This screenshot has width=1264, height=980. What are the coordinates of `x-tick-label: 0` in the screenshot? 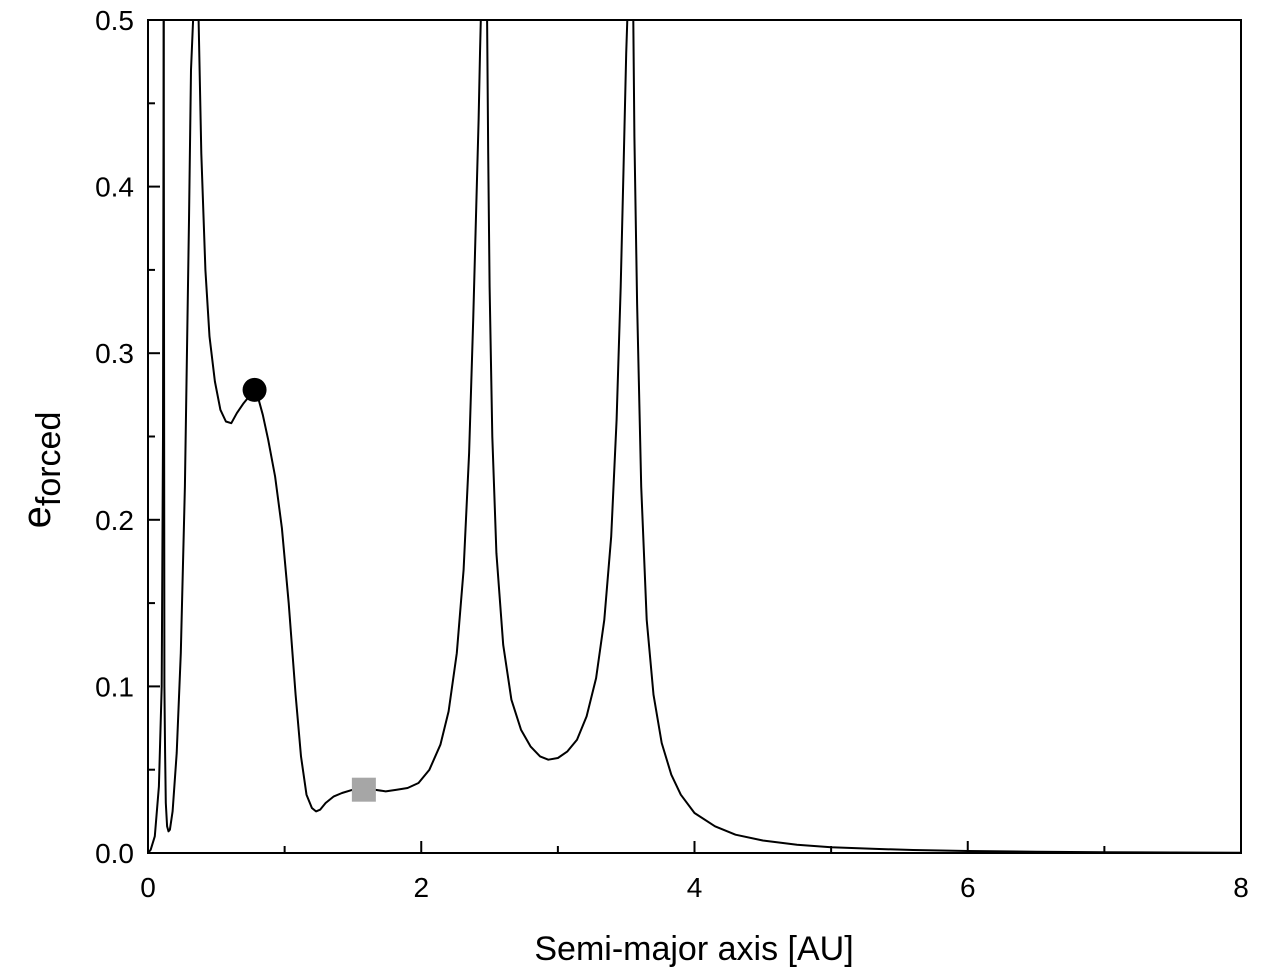 It's located at (148, 887).